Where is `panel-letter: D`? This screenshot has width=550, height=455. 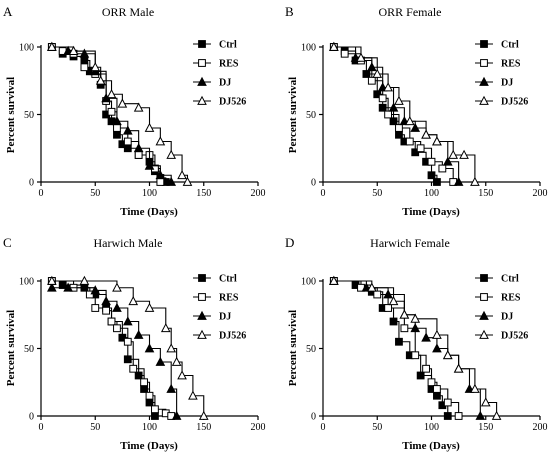
panel-letter: D is located at coordinates (289, 242).